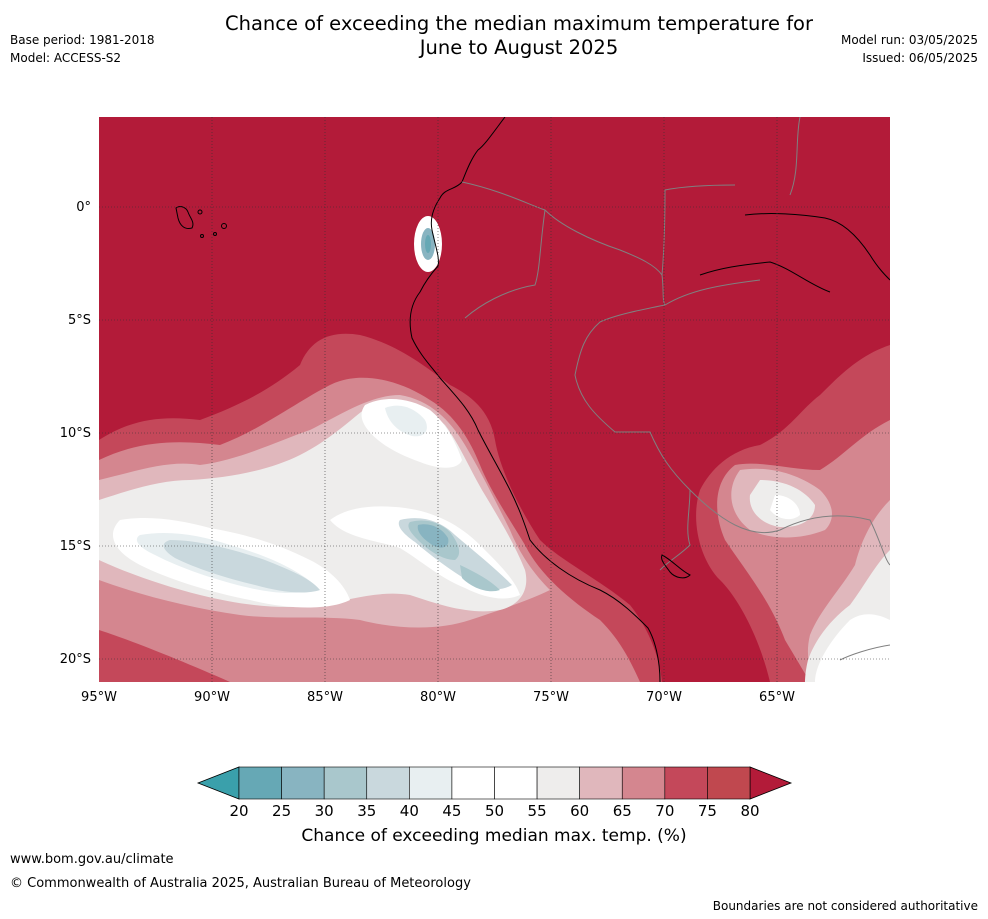 This screenshot has width=988, height=919. I want to click on contour-45-north, so click(406, 421).